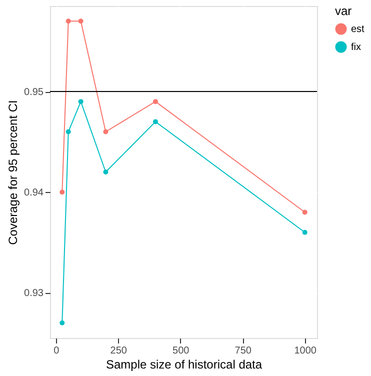 The width and height of the screenshot is (371, 376). I want to click on legend-label: est, so click(358, 29).